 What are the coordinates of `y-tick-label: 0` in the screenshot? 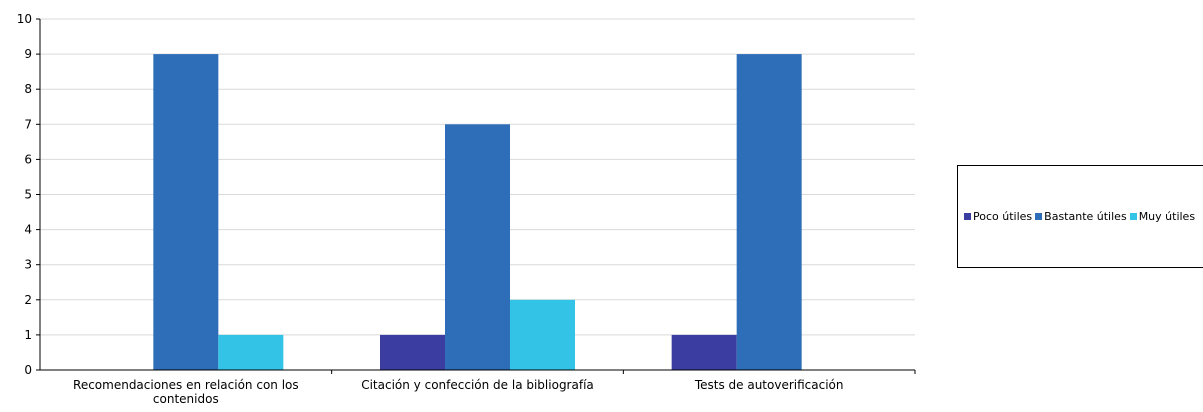 It's located at (28, 370).